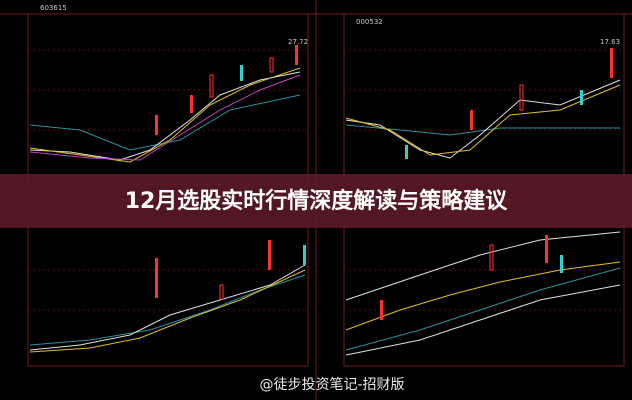 This screenshot has height=400, width=632. I want to click on stock-code: 000532, so click(369, 22).